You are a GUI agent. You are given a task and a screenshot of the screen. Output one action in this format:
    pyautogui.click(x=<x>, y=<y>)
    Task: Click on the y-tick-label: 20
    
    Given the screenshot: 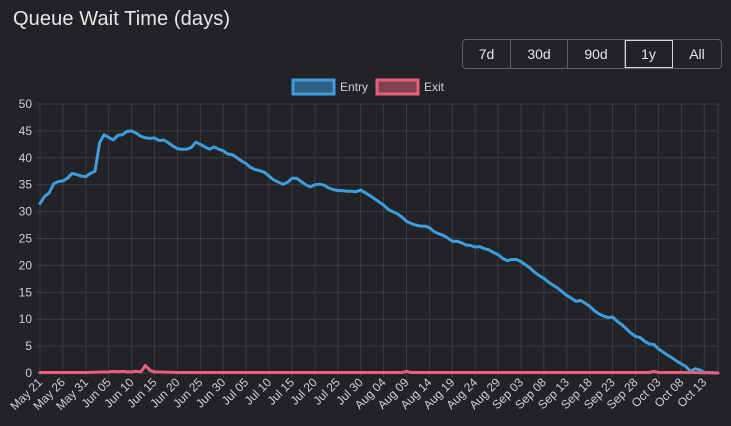 What is the action you would take?
    pyautogui.click(x=26, y=265)
    